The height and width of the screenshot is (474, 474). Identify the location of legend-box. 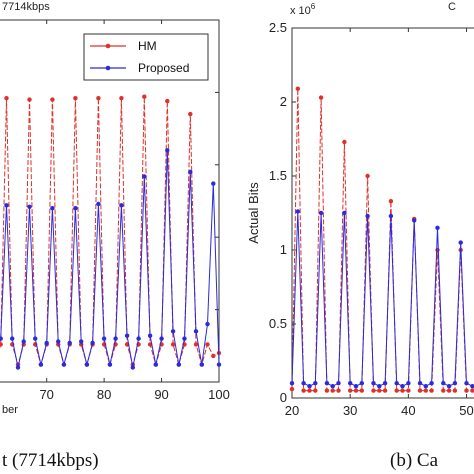
(146, 57).